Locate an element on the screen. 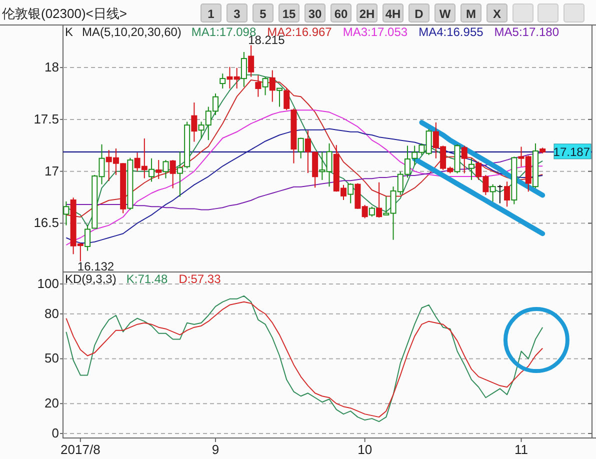 The width and height of the screenshot is (596, 459). legend-title: KD(9,3,3) is located at coordinates (90, 279).